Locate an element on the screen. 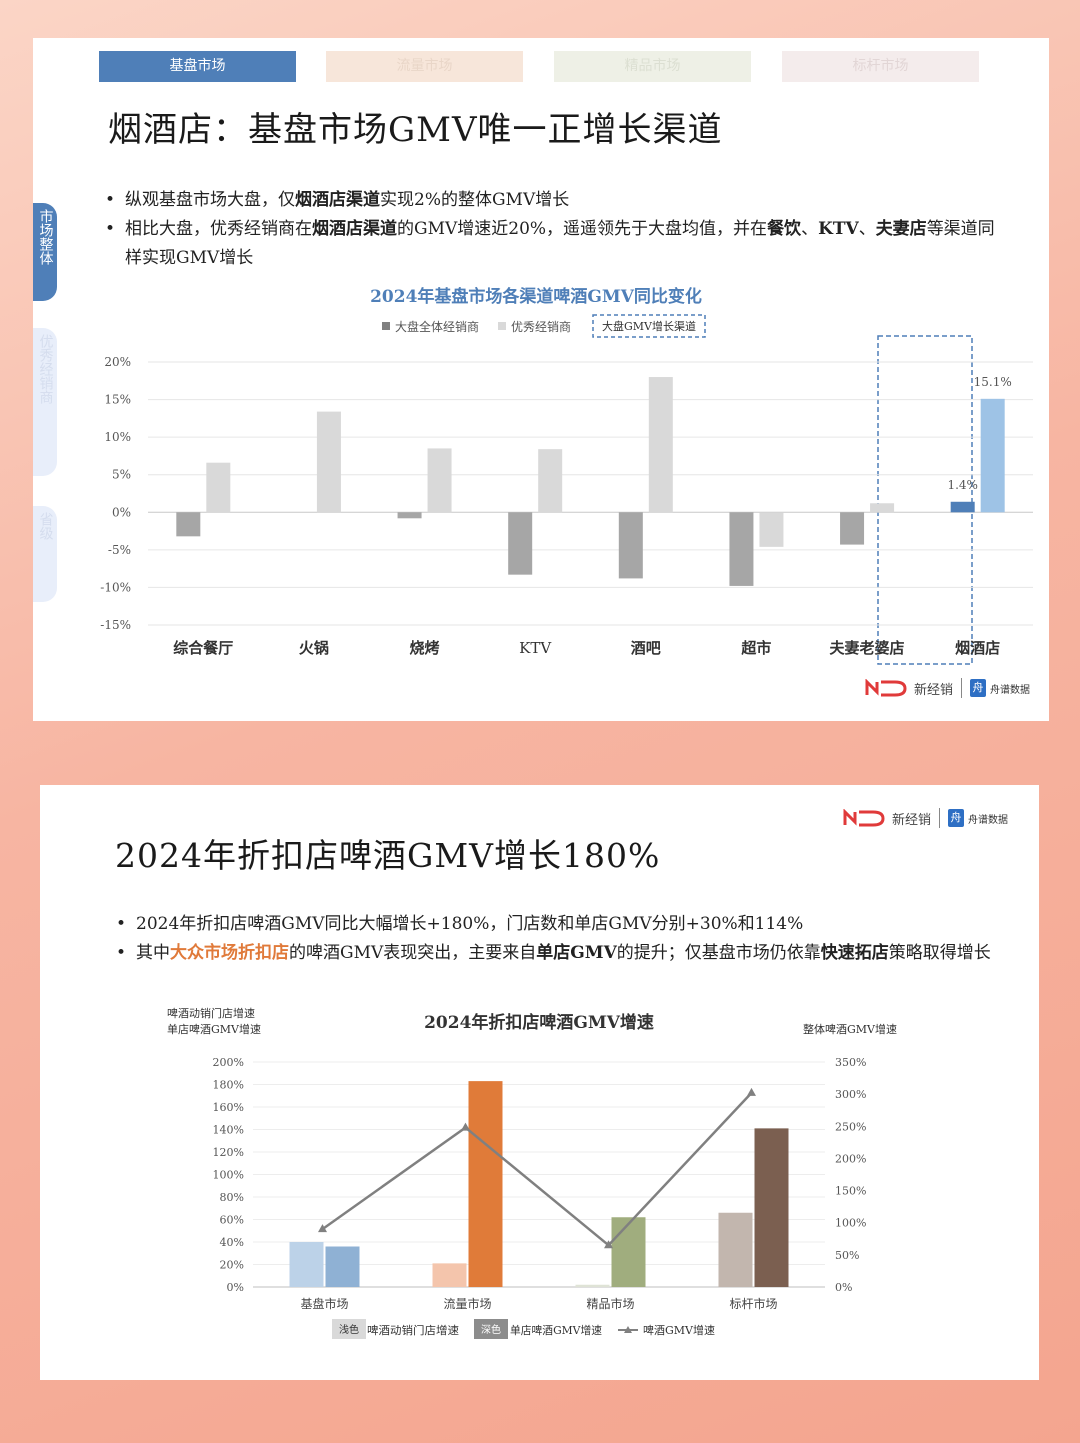 This screenshot has height=1443, width=1080. gmv-growth-line is located at coordinates (537, 1169).